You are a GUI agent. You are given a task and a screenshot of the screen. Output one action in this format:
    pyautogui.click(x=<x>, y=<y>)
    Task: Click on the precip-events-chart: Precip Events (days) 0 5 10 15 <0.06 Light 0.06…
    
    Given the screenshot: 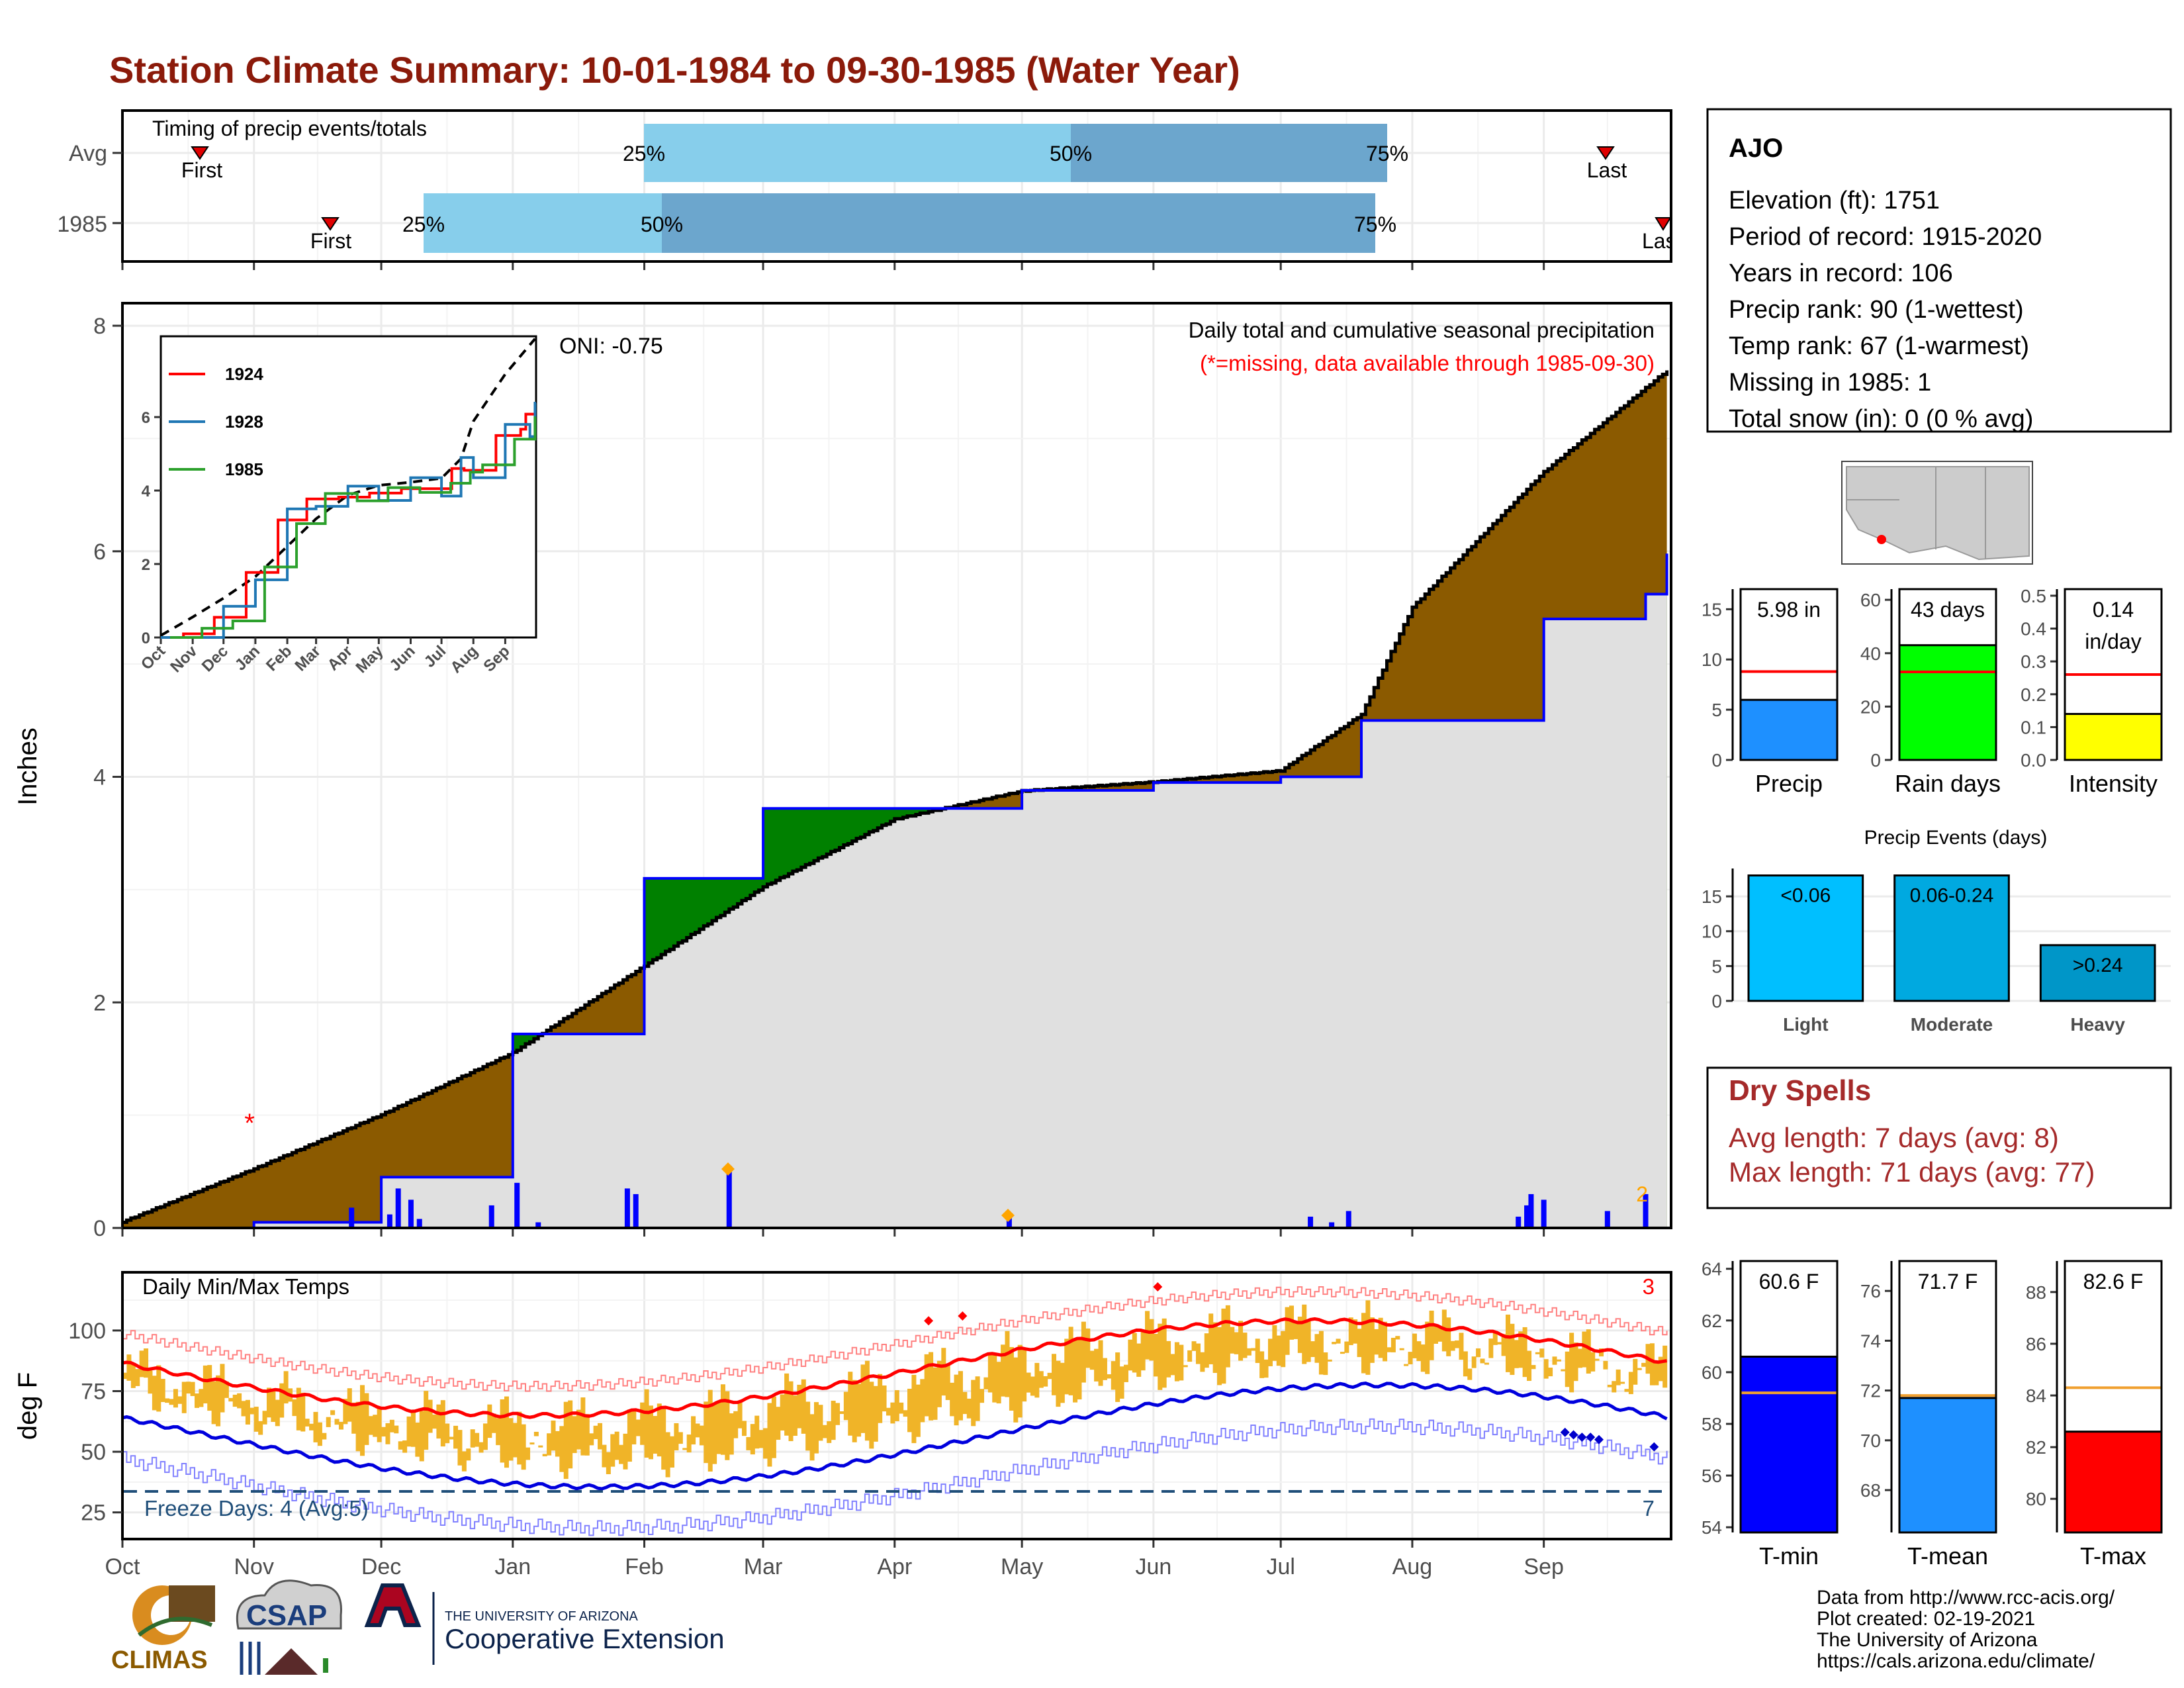 What is the action you would take?
    pyautogui.click(x=1937, y=931)
    